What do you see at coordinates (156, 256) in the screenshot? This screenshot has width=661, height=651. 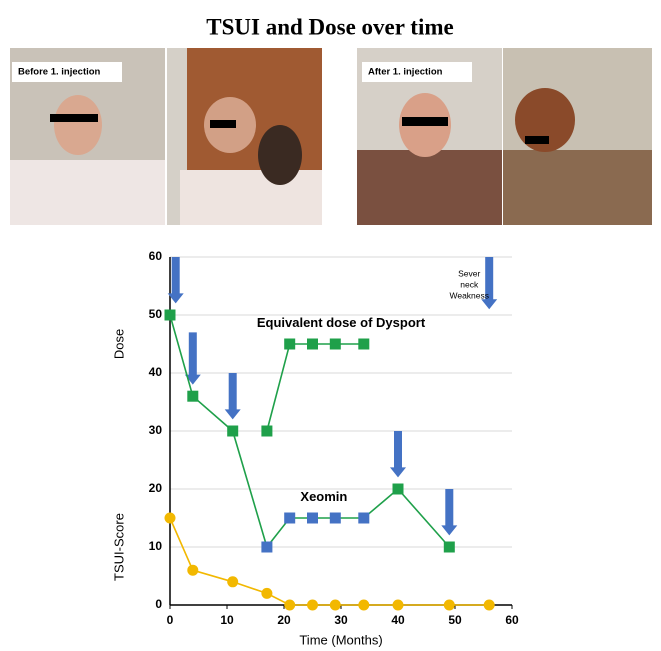 I see `y-tick-label: 60` at bounding box center [156, 256].